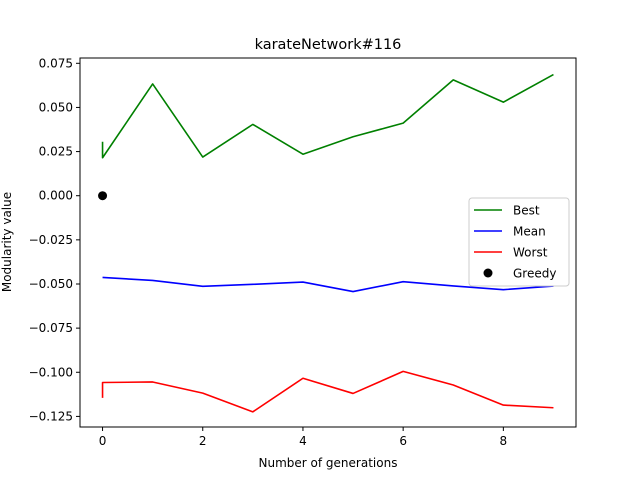 The width and height of the screenshot is (640, 480). What do you see at coordinates (328, 284) in the screenshot?
I see `series-line-mean` at bounding box center [328, 284].